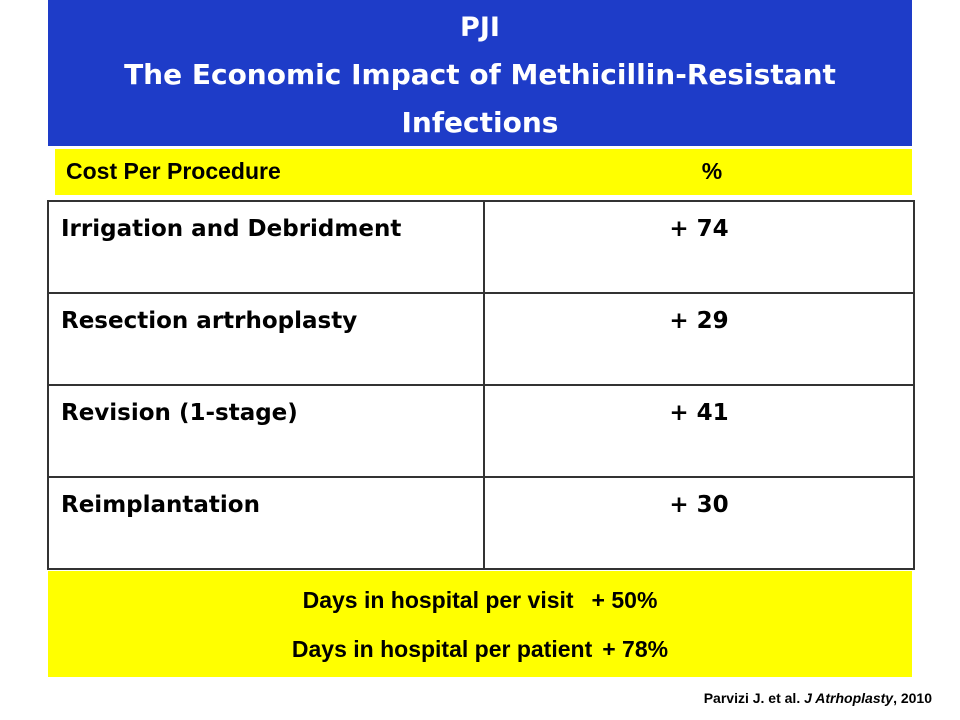  What do you see at coordinates (438, 600) in the screenshot?
I see `days-per-visit-label: Days in hospital per visit` at bounding box center [438, 600].